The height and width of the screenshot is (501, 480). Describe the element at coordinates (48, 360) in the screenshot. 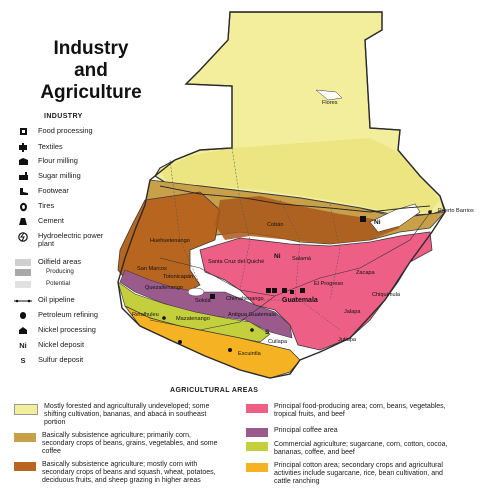

I see `legend-sulfur-deposit: S Sulfur deposit` at that location.